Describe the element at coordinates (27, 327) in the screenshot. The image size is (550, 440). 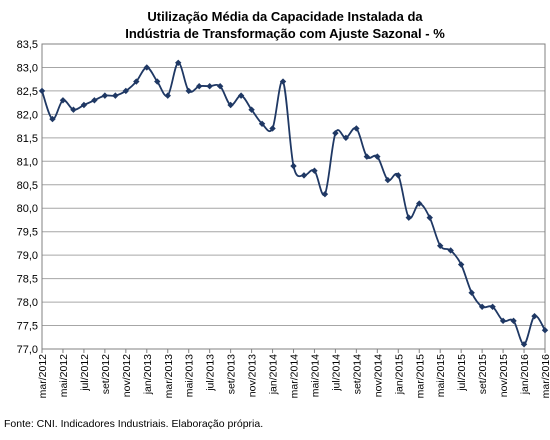
I see `y-tick-label: 77,5` at that location.